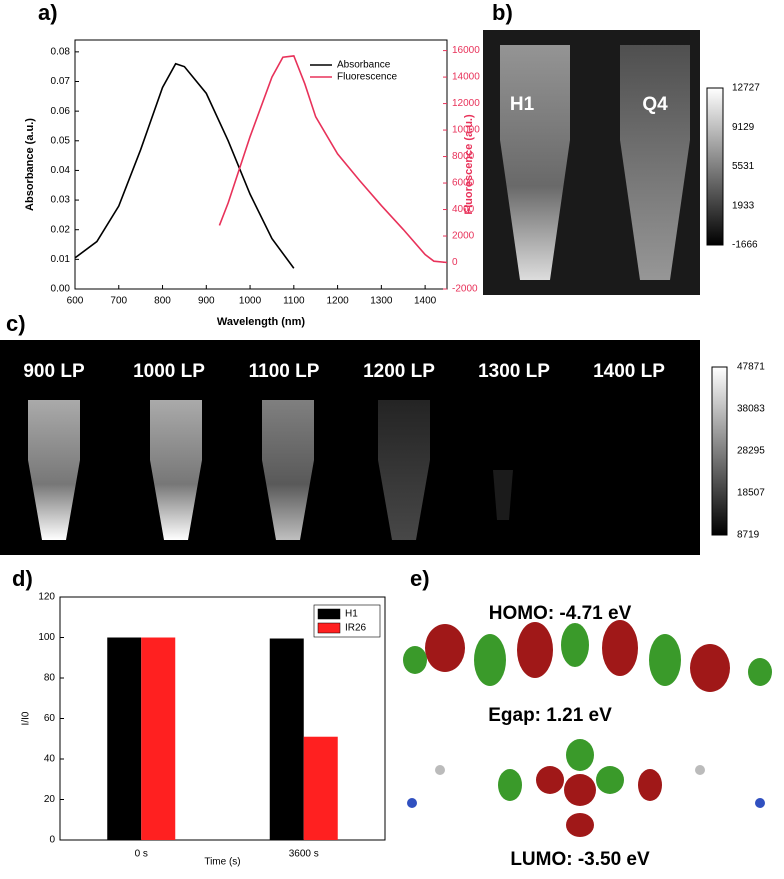 This screenshot has height=879, width=784. I want to click on y2-tick-label: 0, so click(455, 262).